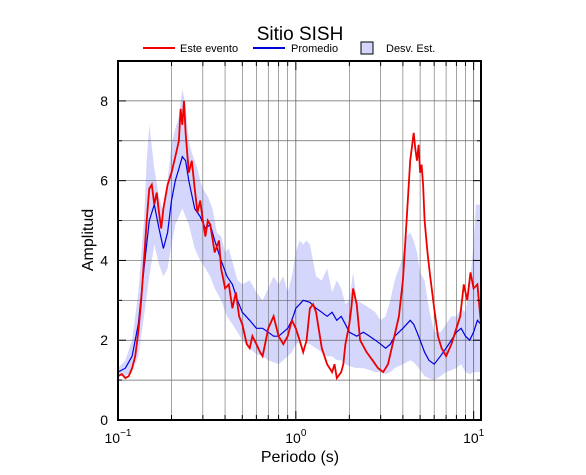  I want to click on legend-item-average: Promedio, so click(295, 49).